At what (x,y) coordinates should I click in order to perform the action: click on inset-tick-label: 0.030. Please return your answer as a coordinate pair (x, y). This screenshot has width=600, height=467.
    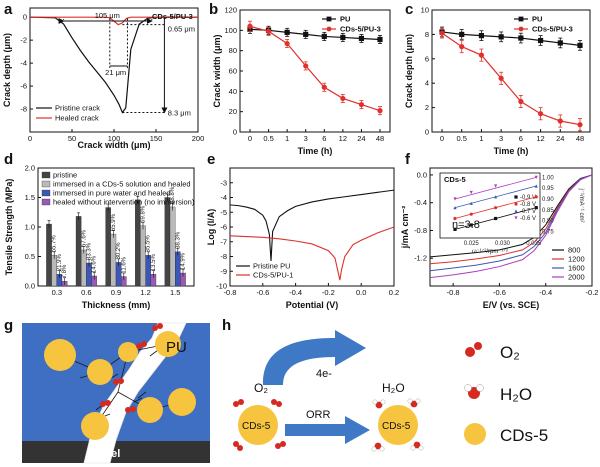
    Looking at the image, I should click on (503, 244).